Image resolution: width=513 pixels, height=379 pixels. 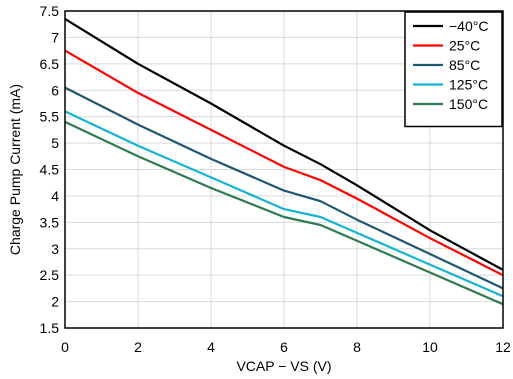 I want to click on legend-label: 150°C, so click(x=468, y=104).